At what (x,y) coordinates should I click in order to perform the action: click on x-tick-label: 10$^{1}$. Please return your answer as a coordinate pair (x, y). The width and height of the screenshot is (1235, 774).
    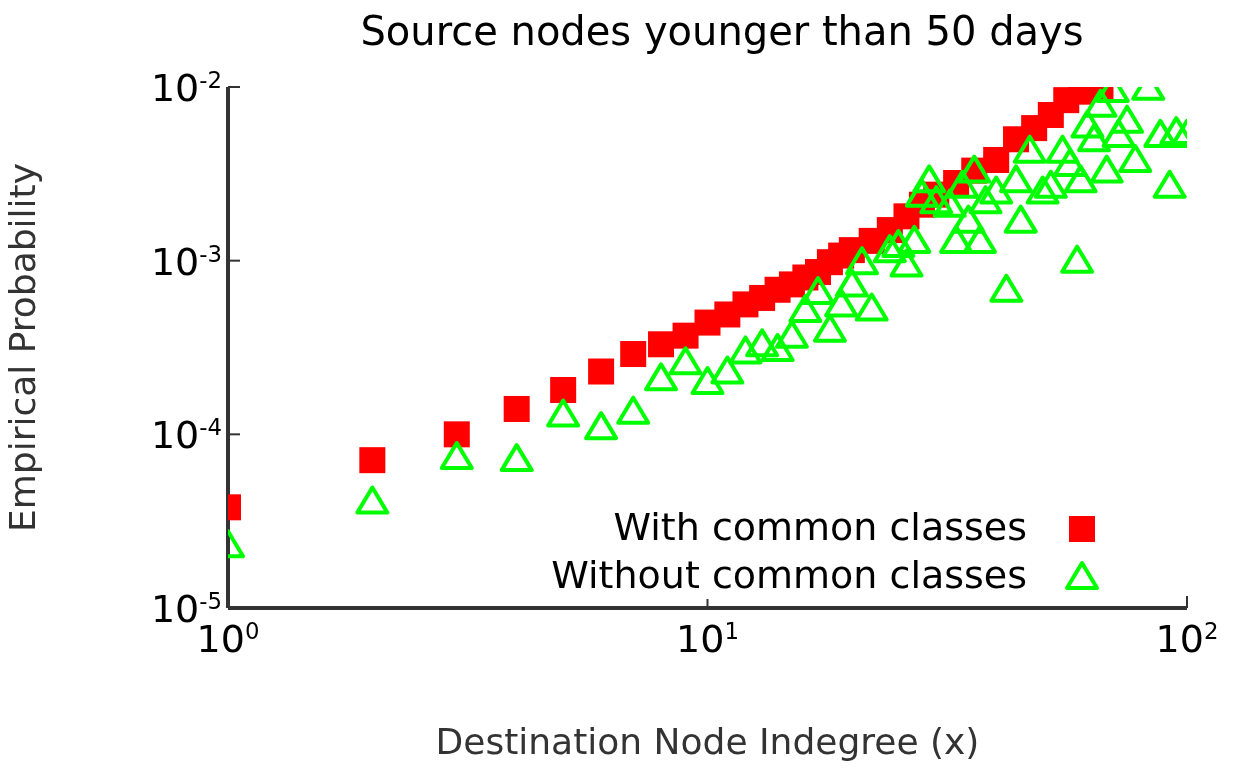
    Looking at the image, I should click on (707, 639).